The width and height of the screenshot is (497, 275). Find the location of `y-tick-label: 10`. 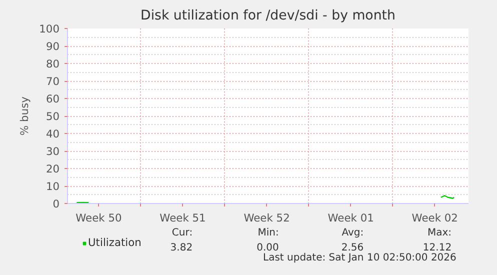

y-tick-label: 10 is located at coordinates (53, 186).